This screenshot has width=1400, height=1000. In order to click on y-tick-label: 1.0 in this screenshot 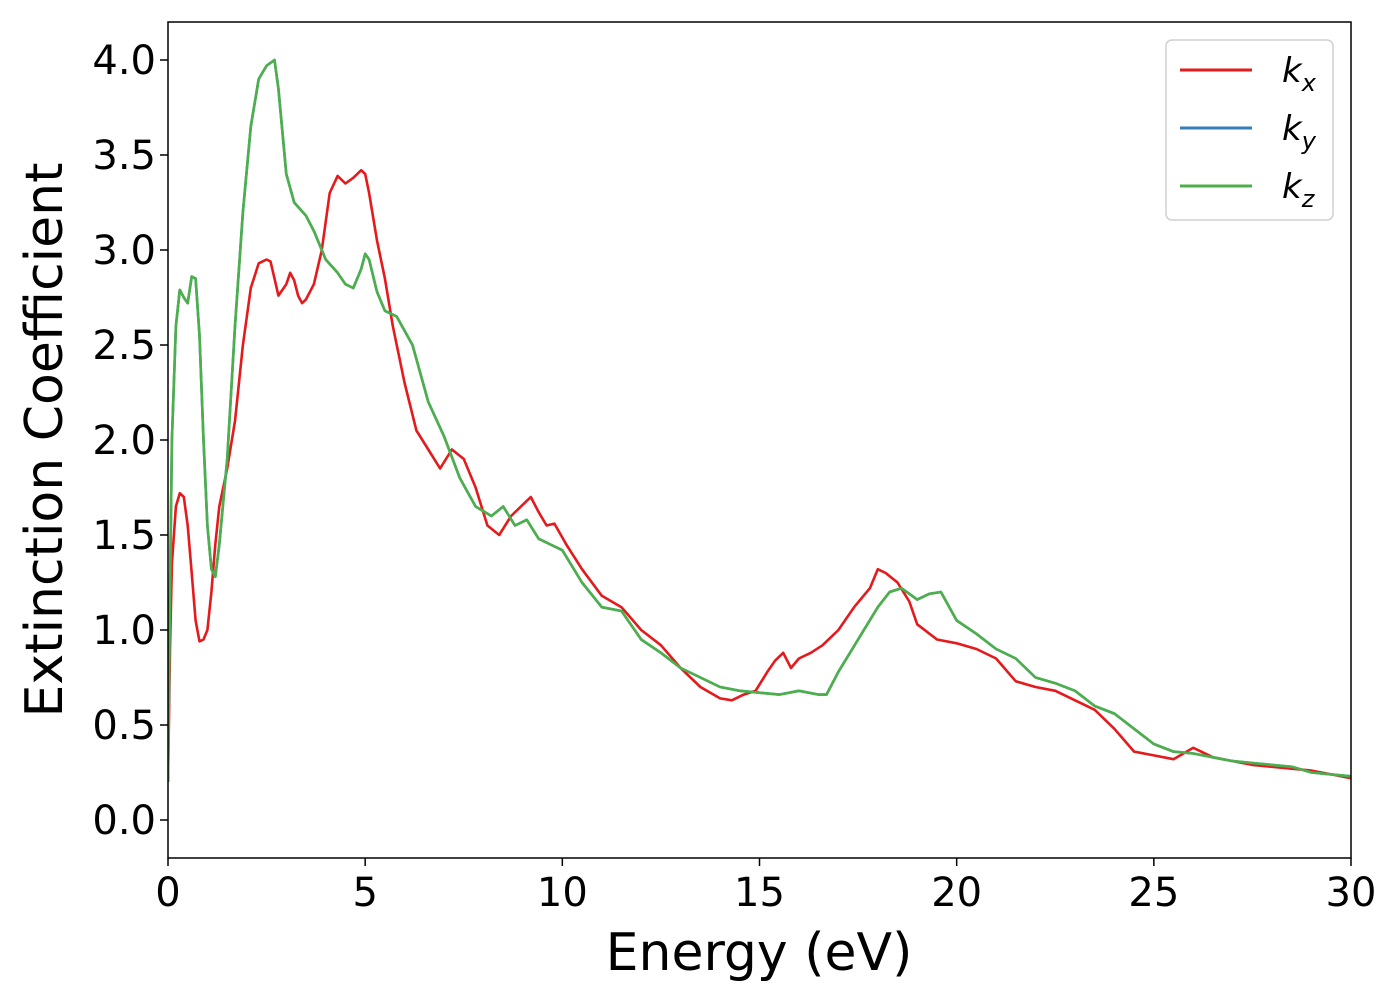, I will do `click(124, 631)`.